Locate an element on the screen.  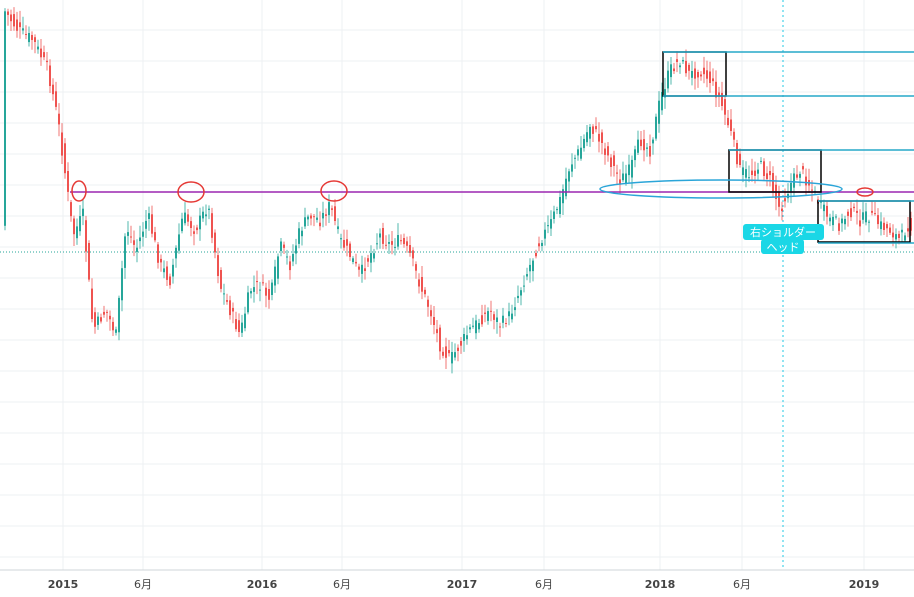
x-tick-label: 2017 is located at coordinates (462, 584).